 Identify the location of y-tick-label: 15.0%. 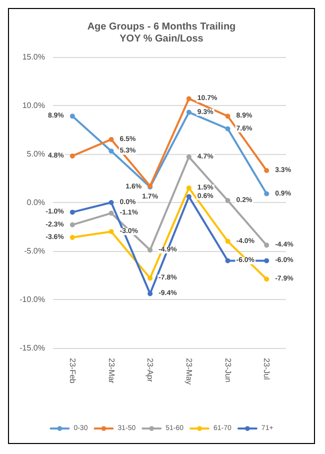
(33, 57).